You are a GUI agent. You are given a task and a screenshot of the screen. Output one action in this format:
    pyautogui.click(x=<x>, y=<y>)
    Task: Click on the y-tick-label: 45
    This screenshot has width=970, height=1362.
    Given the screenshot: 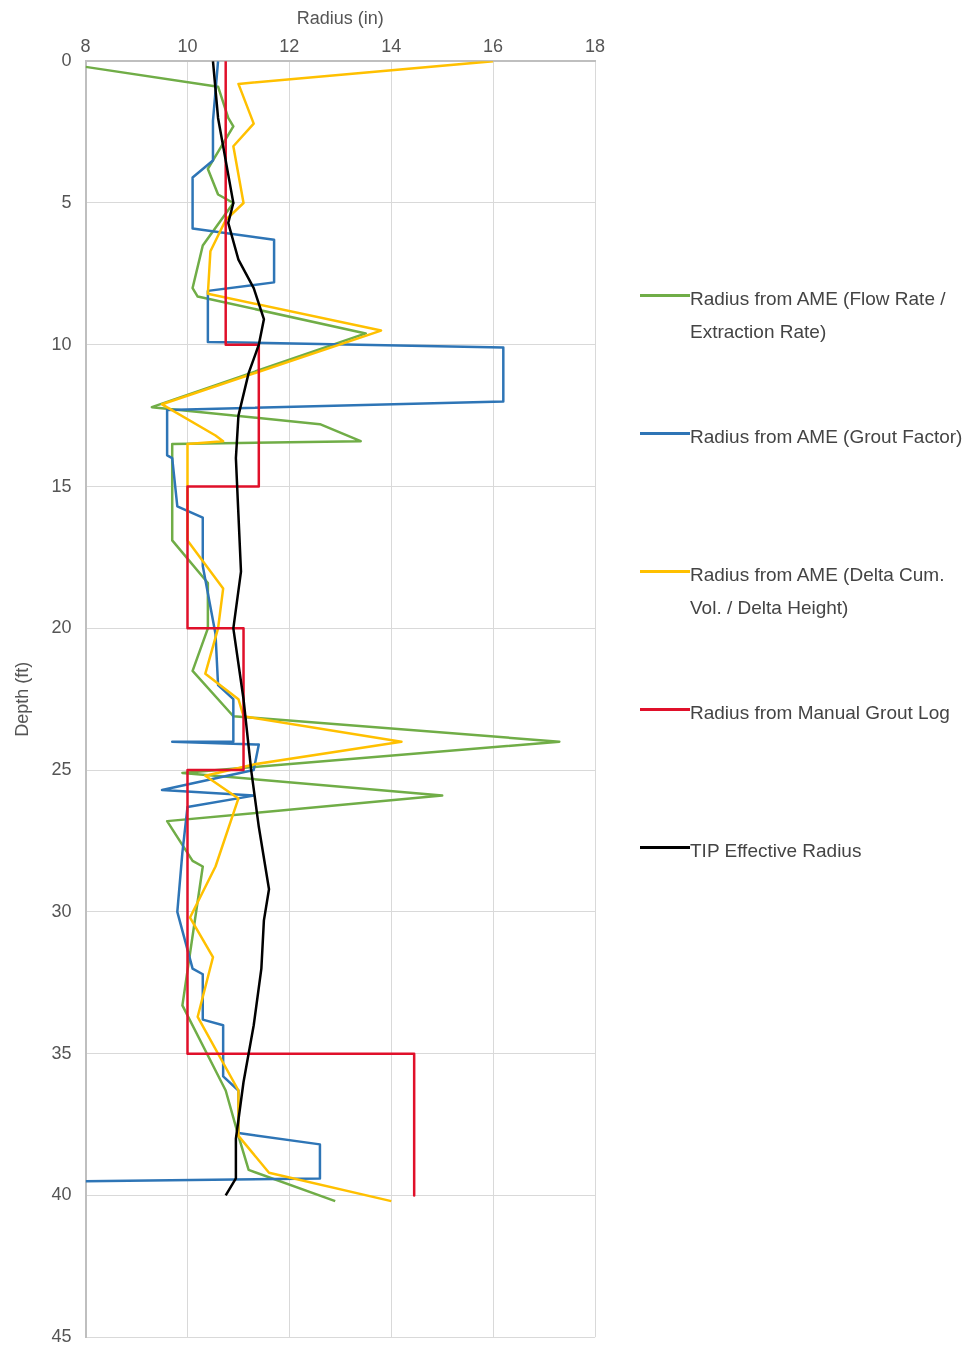 What is the action you would take?
    pyautogui.click(x=61, y=1336)
    